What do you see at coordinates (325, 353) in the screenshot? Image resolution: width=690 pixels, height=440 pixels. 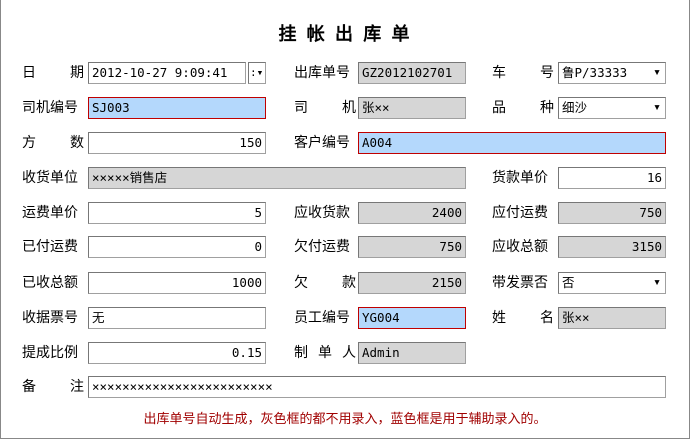 I see `field-label: 制单人` at bounding box center [325, 353].